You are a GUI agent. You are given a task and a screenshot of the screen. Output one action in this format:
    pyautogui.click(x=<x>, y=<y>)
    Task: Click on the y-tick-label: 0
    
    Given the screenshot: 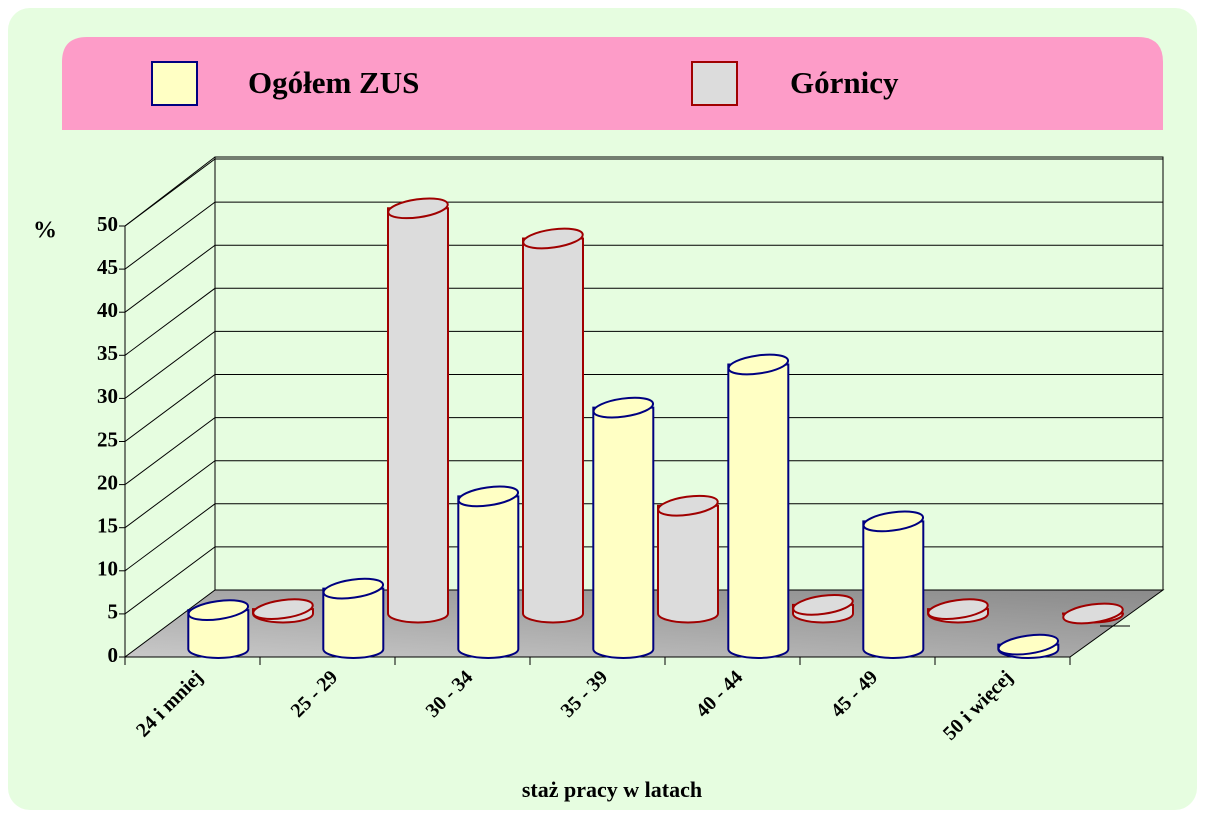 What is the action you would take?
    pyautogui.click(x=113, y=655)
    